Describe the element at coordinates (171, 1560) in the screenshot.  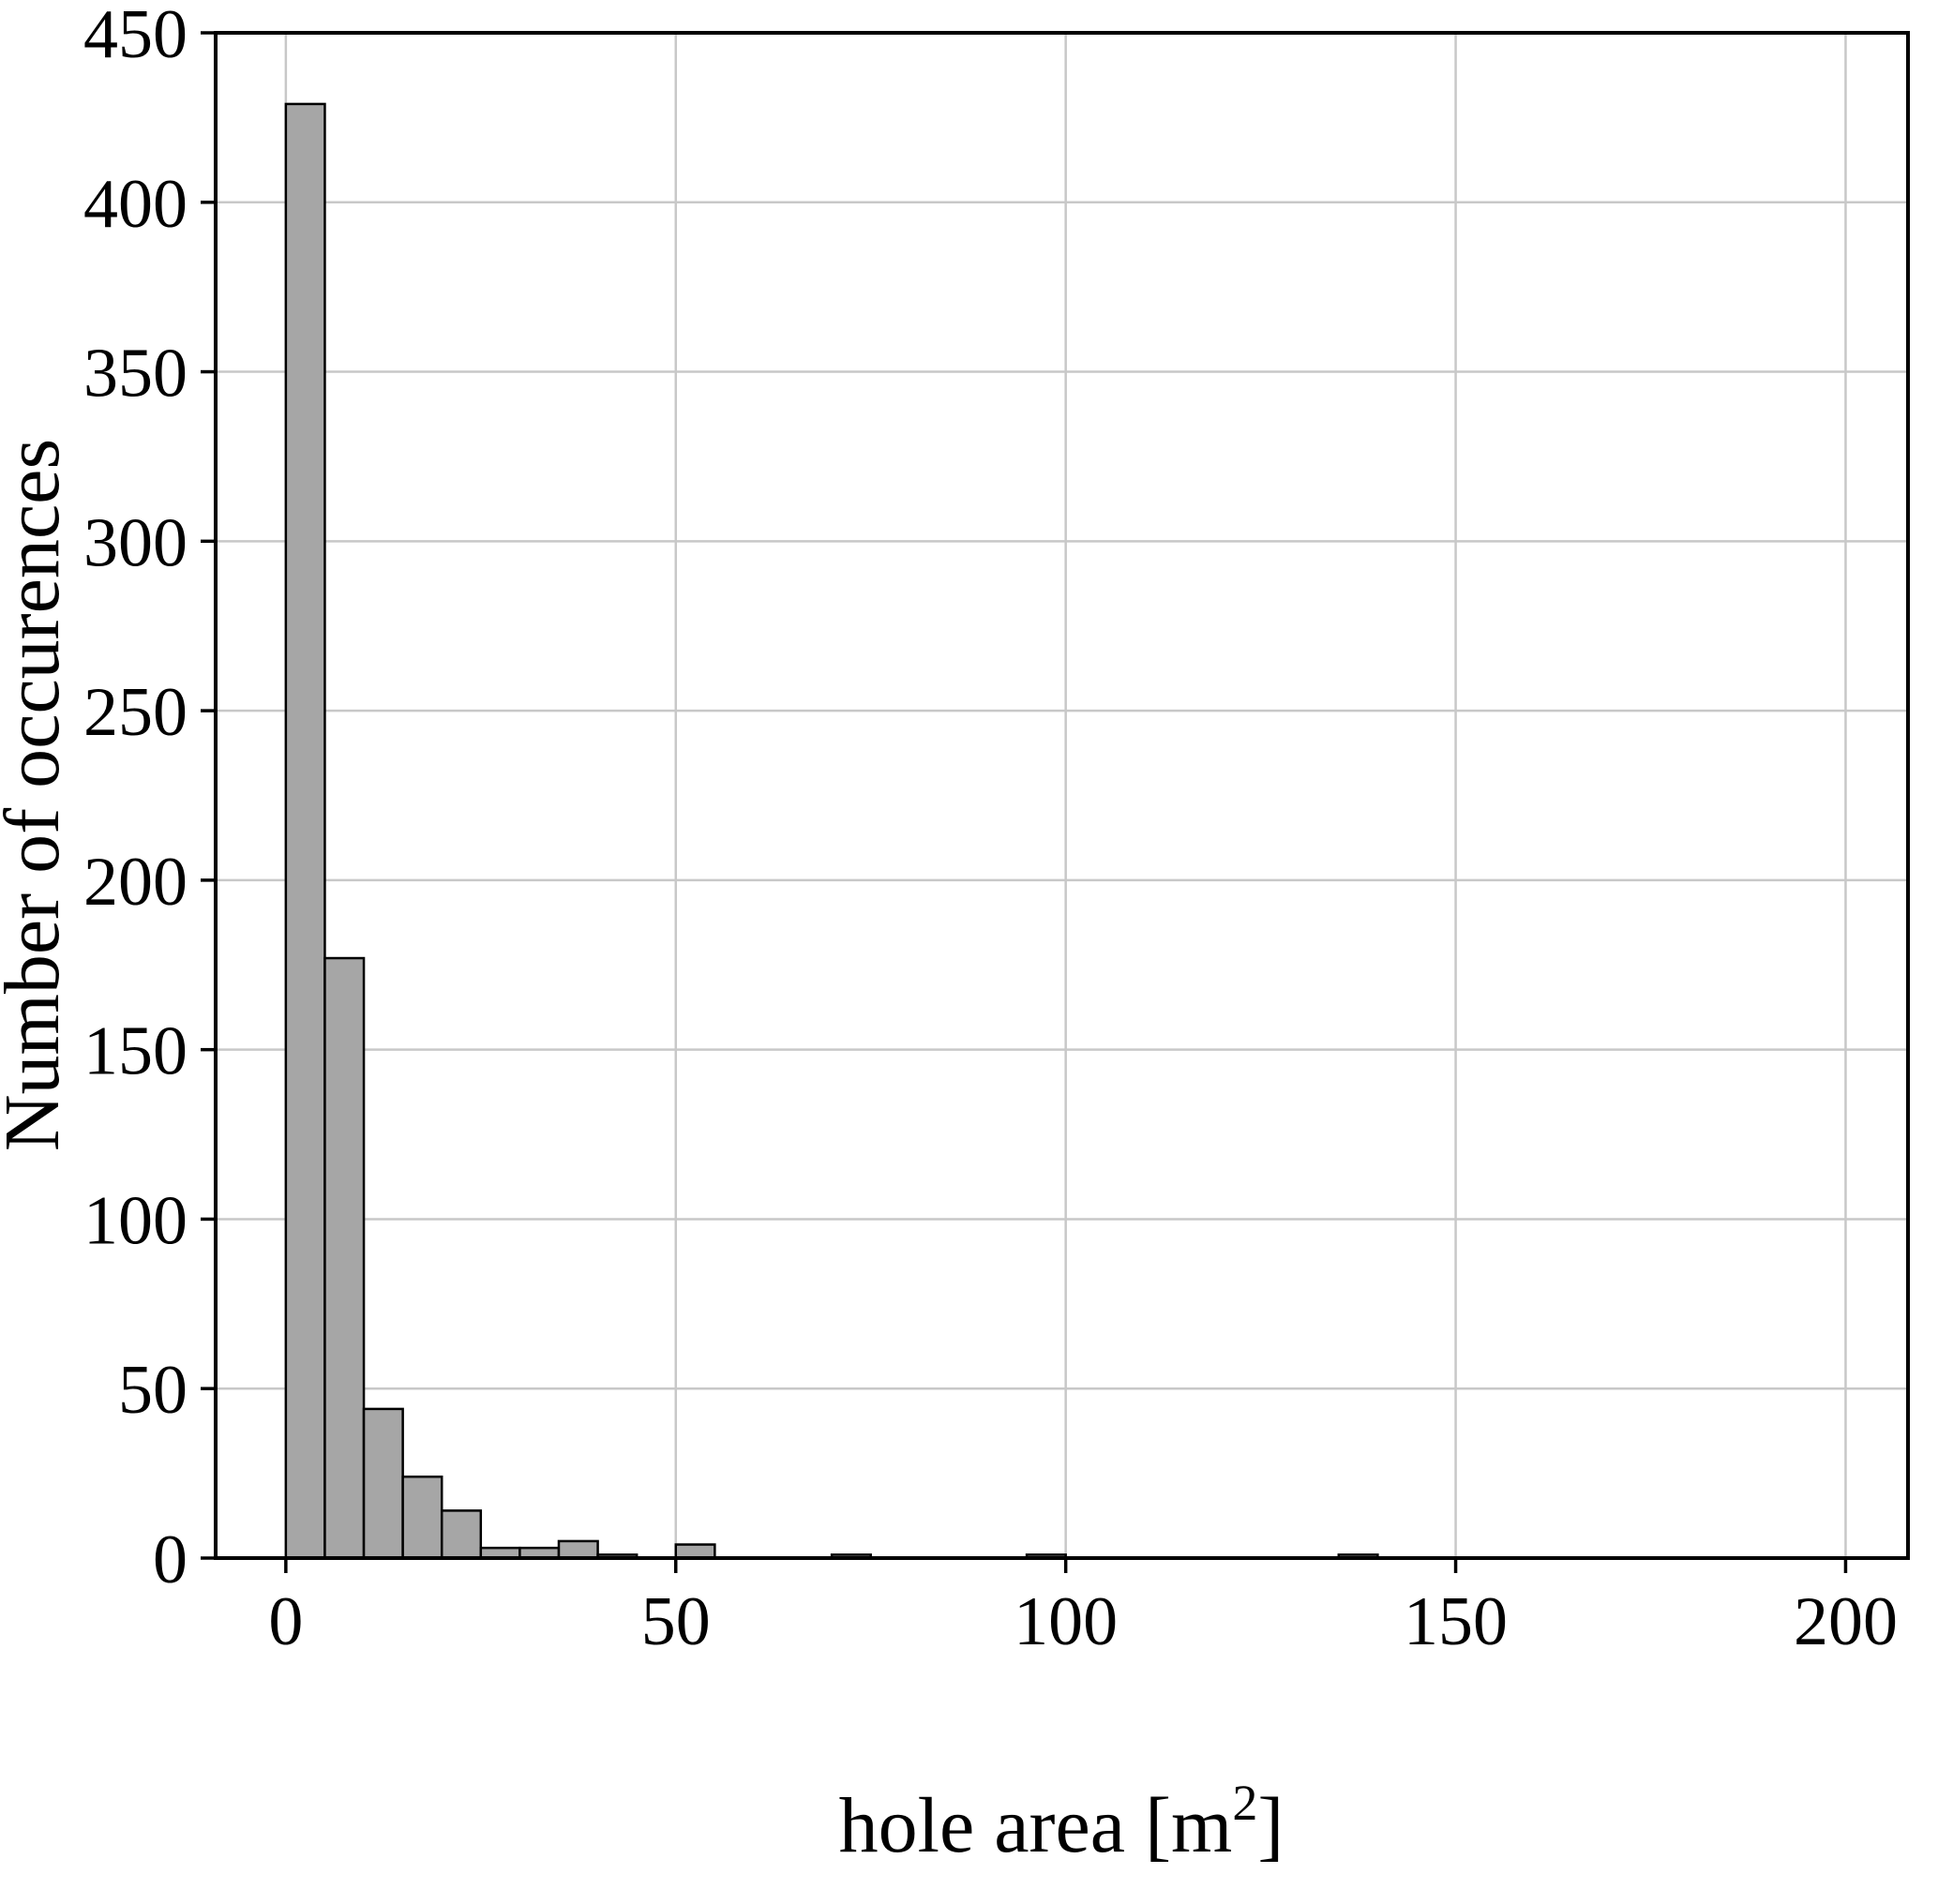
I see `y-tick-label: 0` at that location.